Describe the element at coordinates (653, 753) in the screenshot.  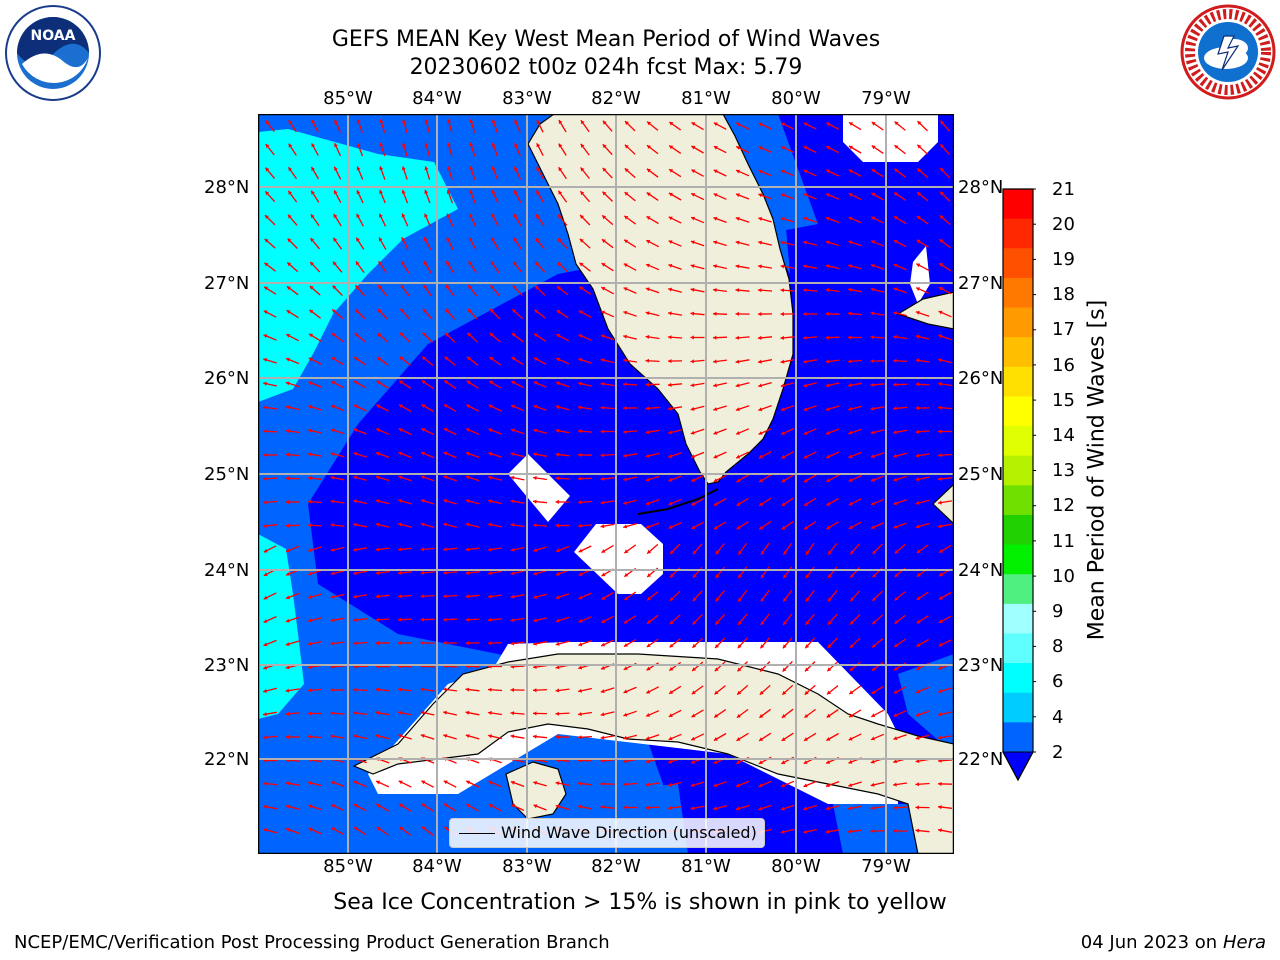
I see `cuba-land` at that location.